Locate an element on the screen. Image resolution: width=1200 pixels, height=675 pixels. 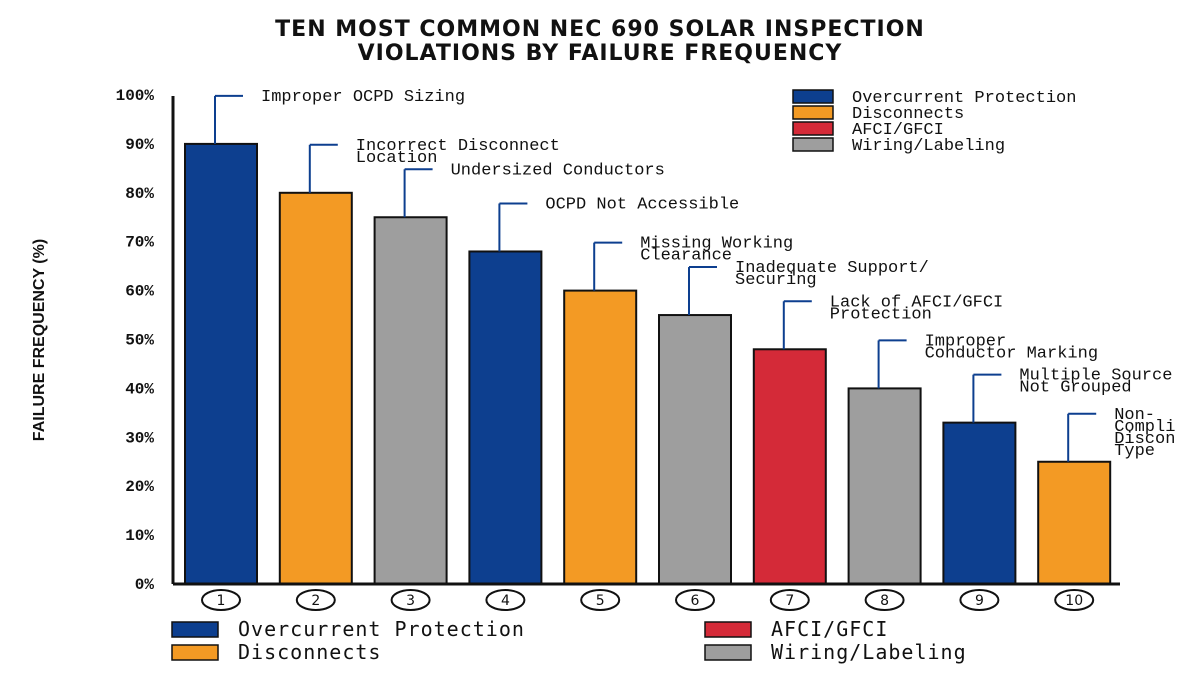
legend-top-label: Overcurrent Protection is located at coordinates (964, 98).